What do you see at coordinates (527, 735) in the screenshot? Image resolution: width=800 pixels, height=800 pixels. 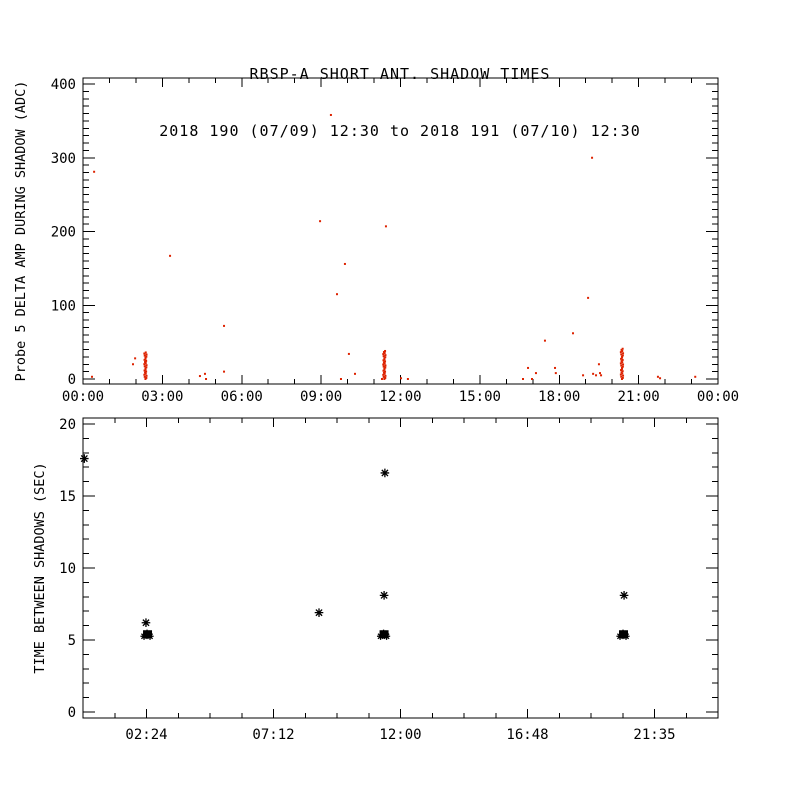 I see `bottom-x-tick-label: 16:48` at bounding box center [527, 735].